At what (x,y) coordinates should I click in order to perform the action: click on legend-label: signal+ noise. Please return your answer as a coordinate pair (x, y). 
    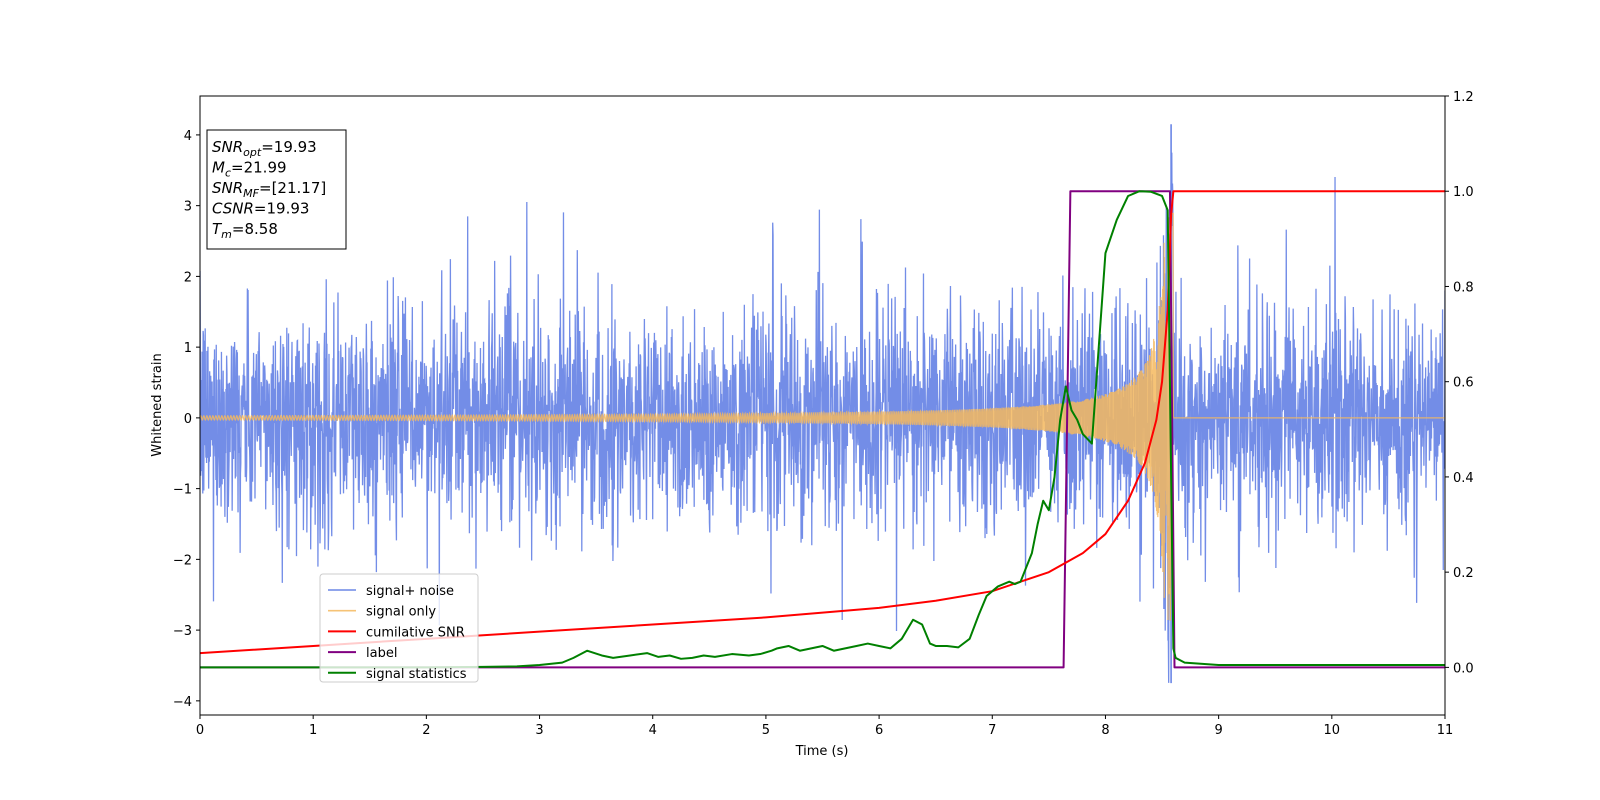
    Looking at the image, I should click on (410, 591).